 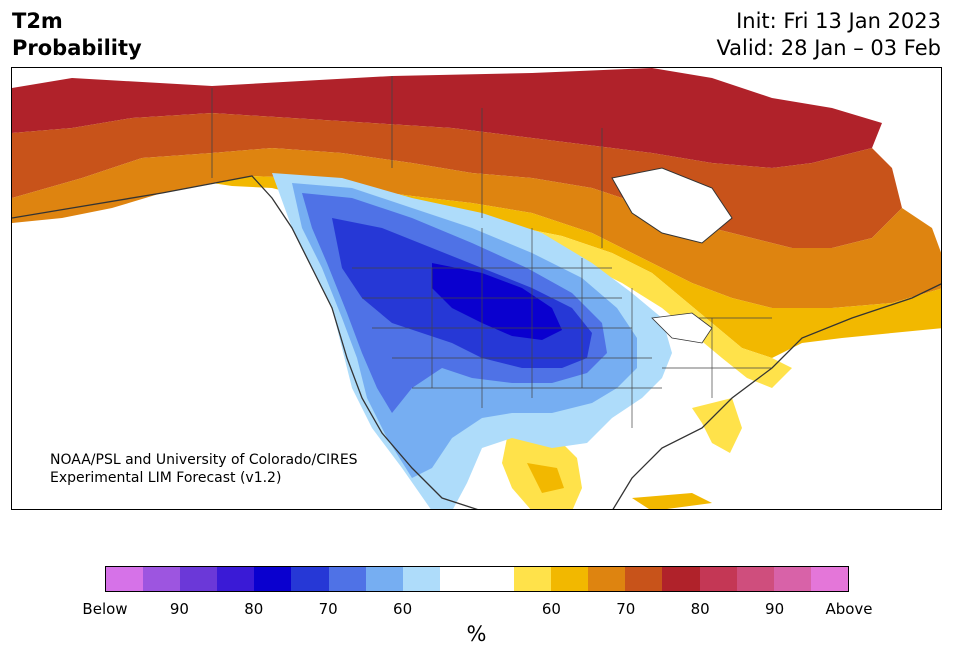 What do you see at coordinates (37, 21) in the screenshot?
I see `title-variable: T2m` at bounding box center [37, 21].